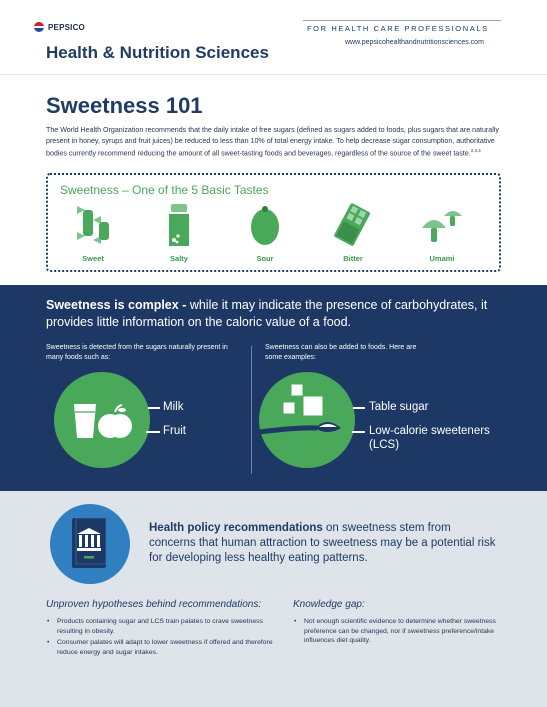  Describe the element at coordinates (273, 74) in the screenshot. I see `header-rule` at that location.